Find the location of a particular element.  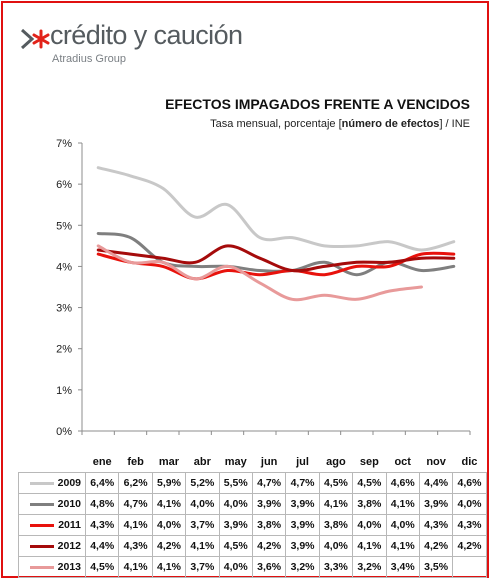

series-line-2009 is located at coordinates (276, 209).